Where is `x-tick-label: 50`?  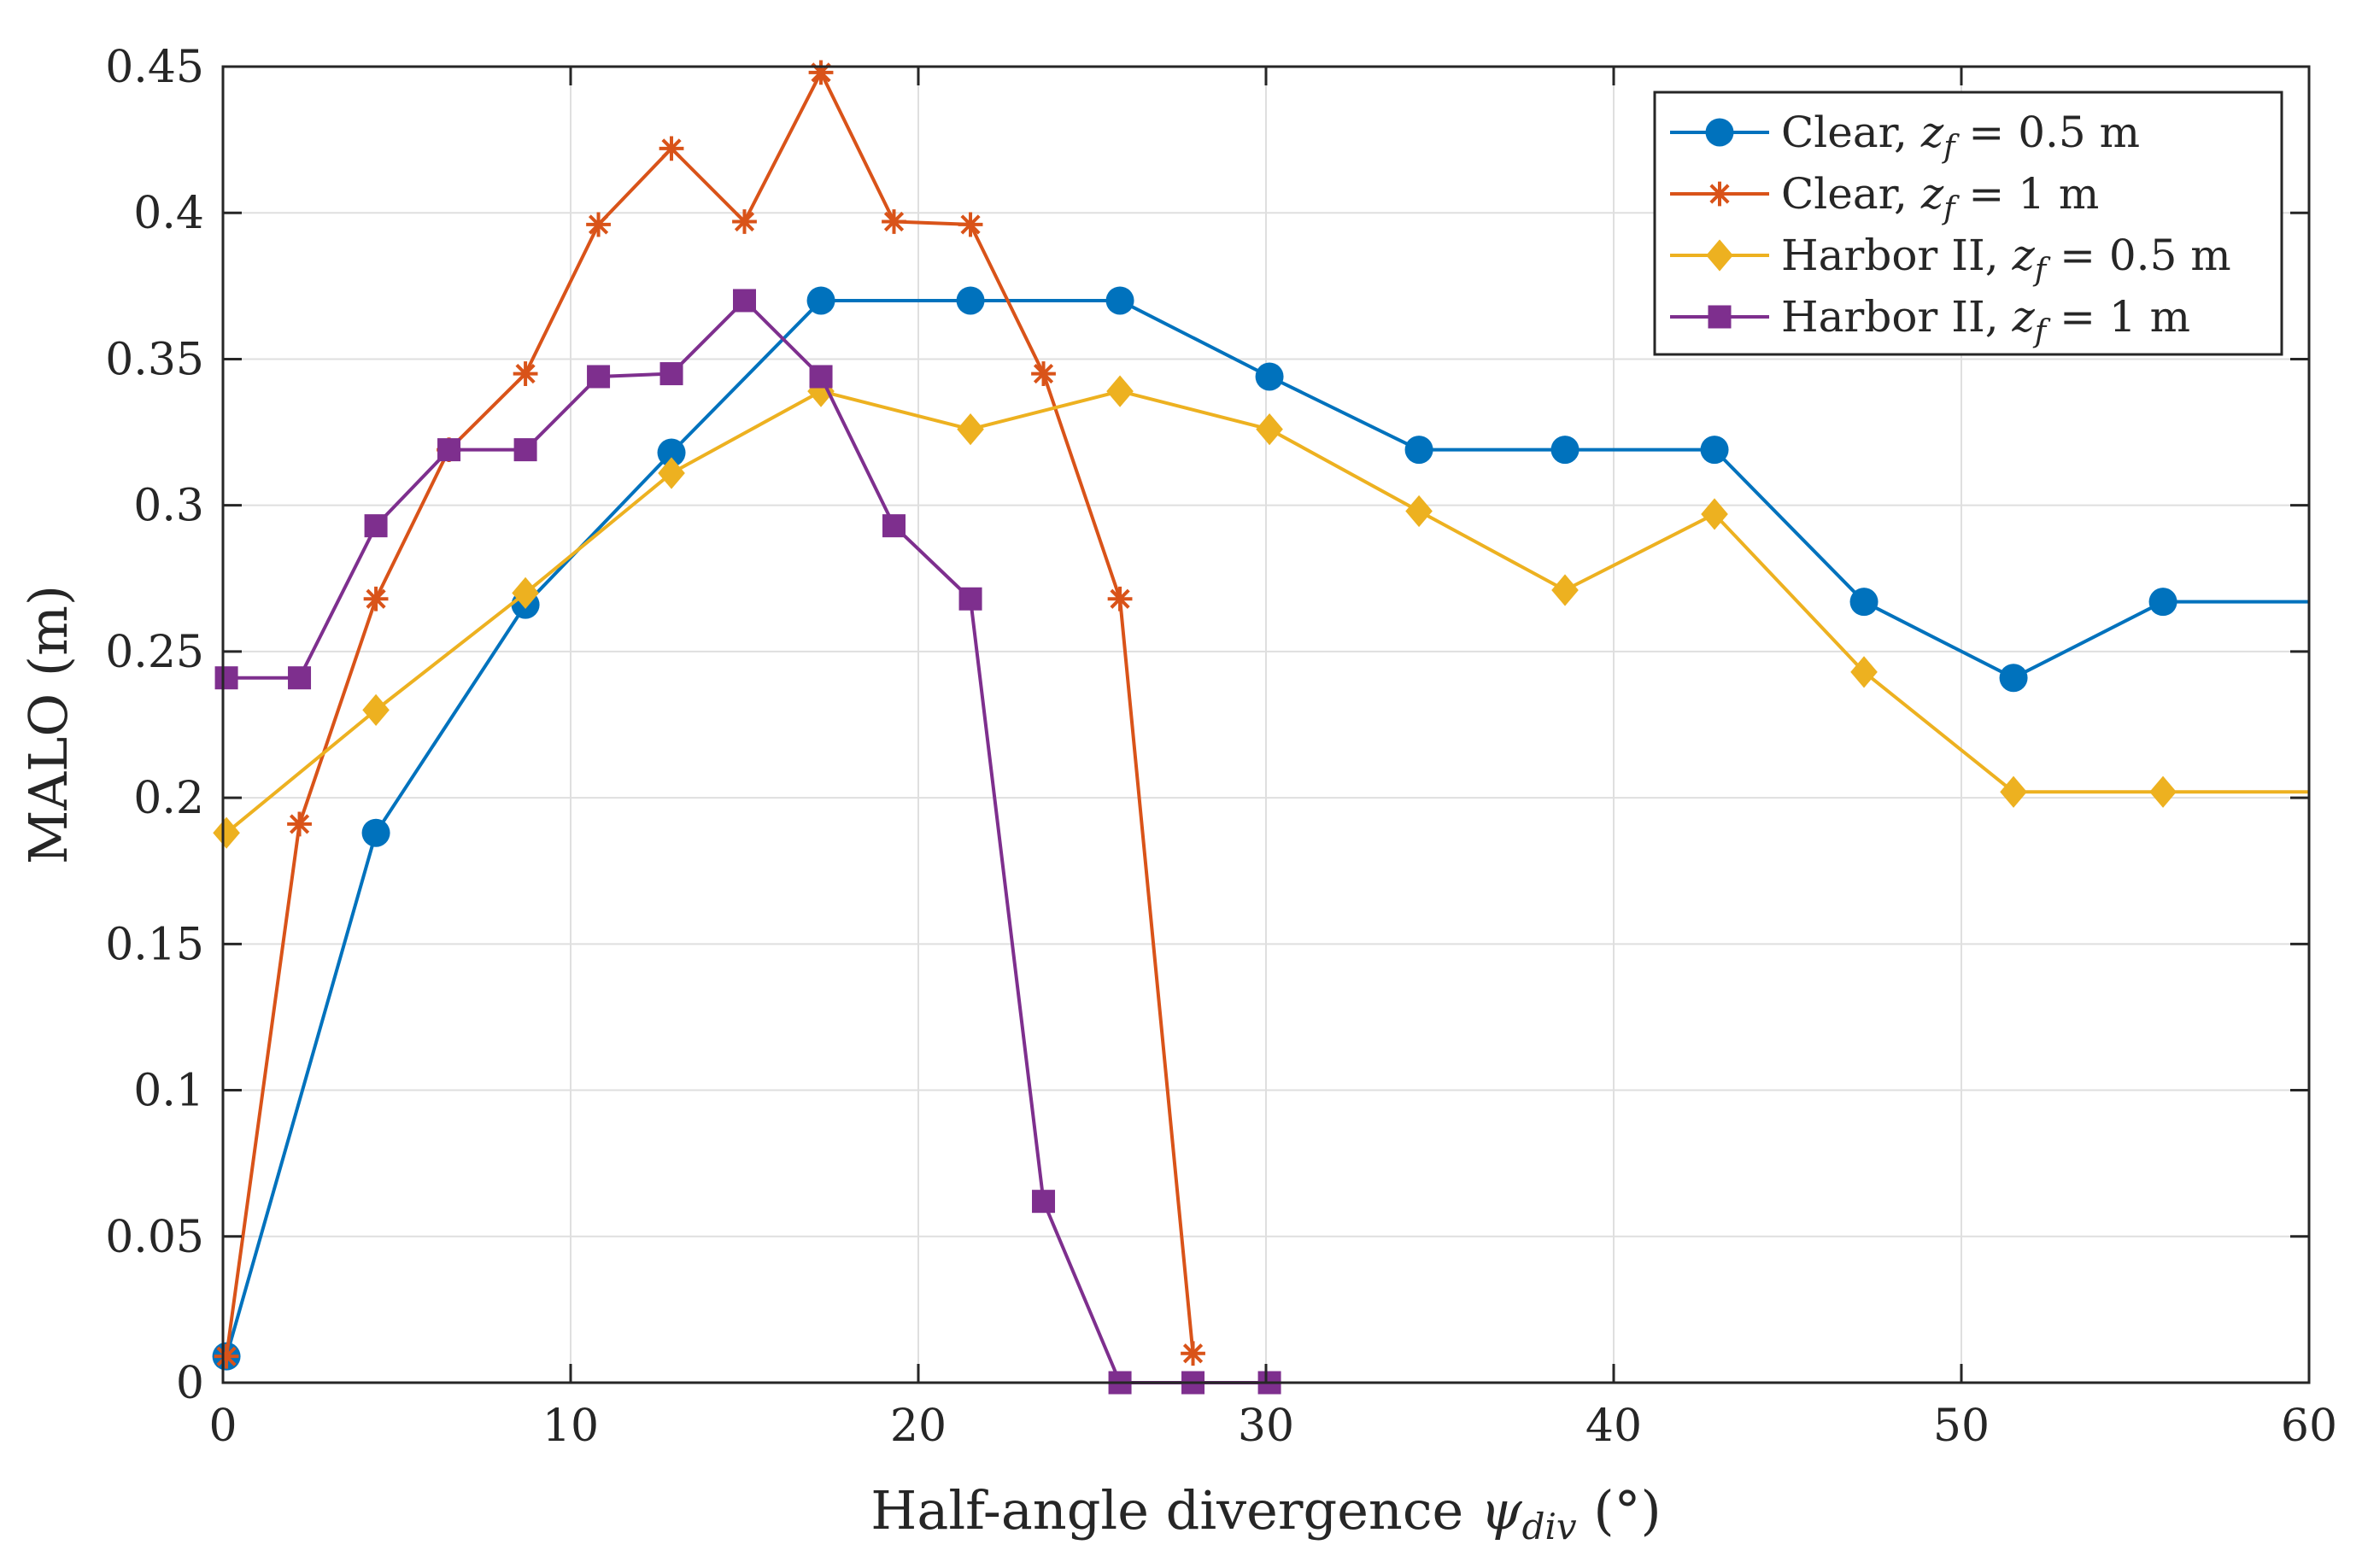
x-tick-label: 50 is located at coordinates (1961, 1426).